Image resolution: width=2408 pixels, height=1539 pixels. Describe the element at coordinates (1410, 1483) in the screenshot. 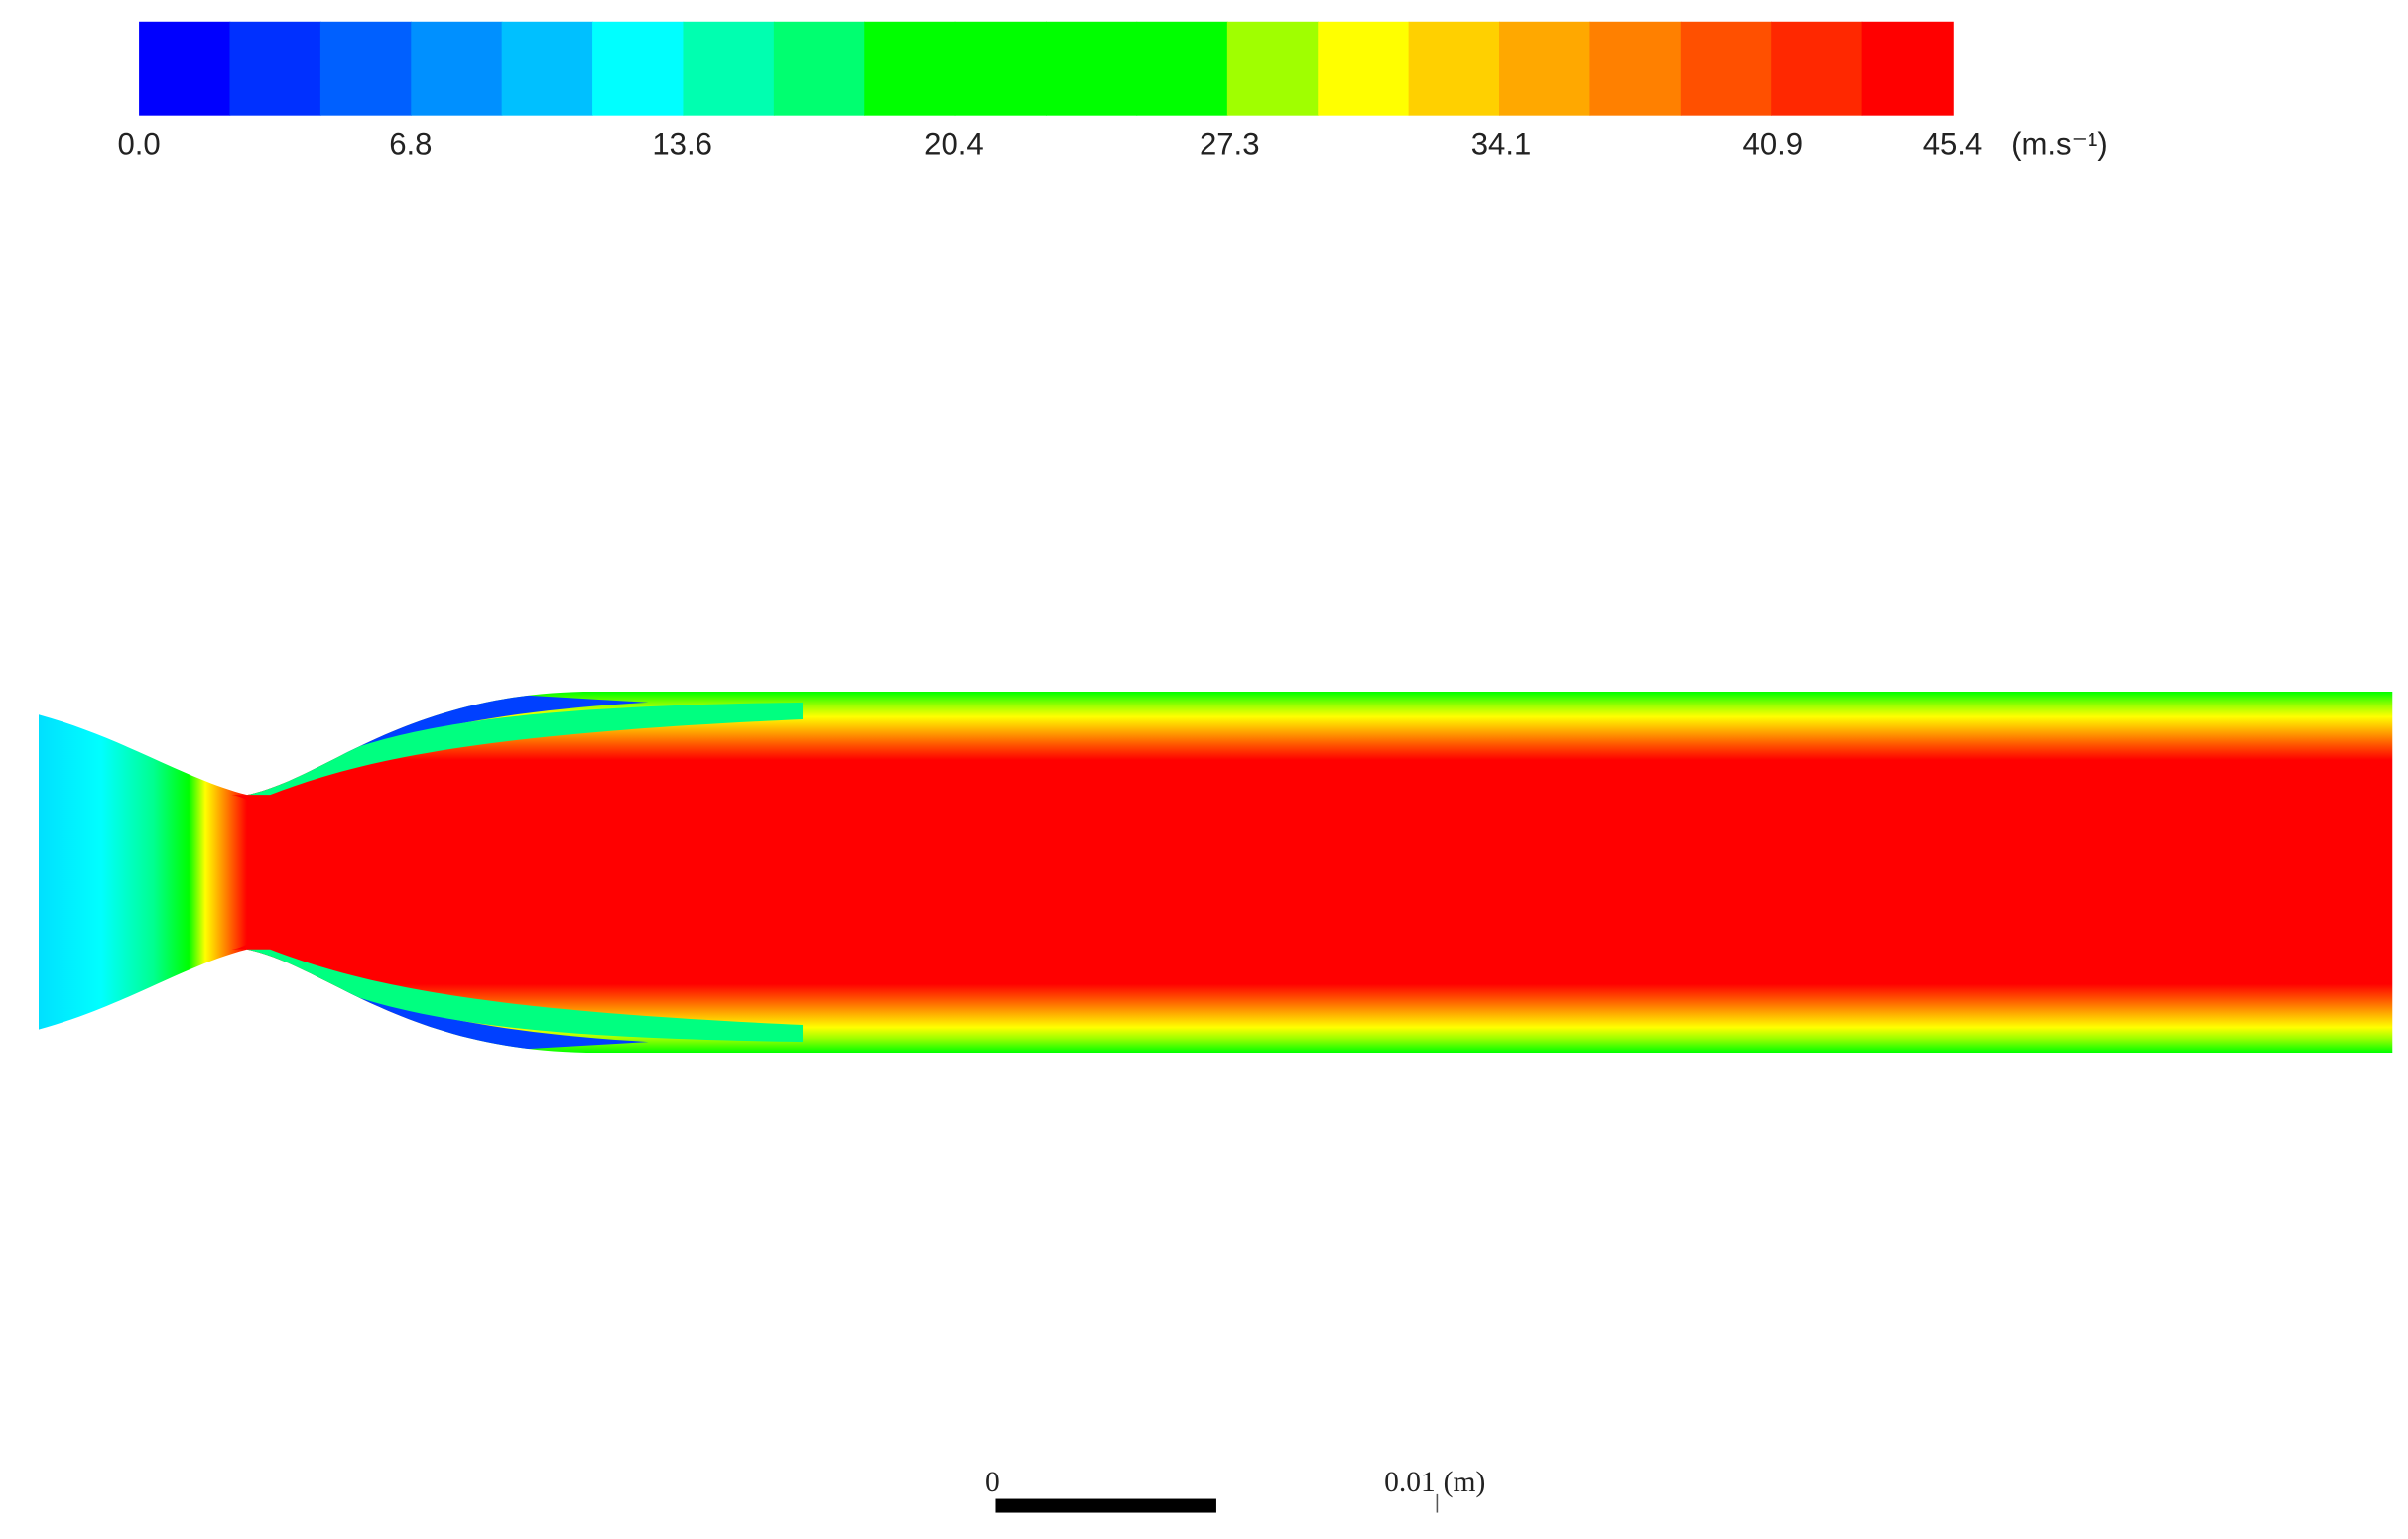

I see `scale-end: 0.01` at that location.